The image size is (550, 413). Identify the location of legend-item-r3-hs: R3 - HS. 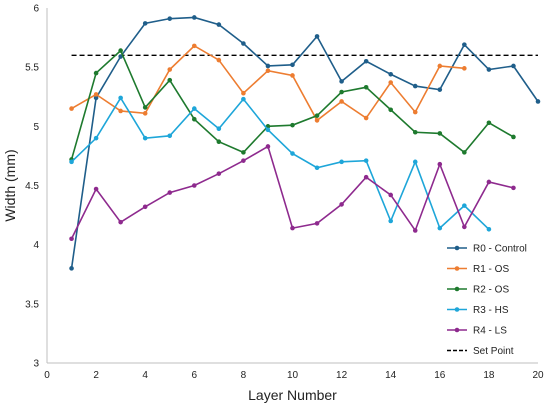
(478, 310).